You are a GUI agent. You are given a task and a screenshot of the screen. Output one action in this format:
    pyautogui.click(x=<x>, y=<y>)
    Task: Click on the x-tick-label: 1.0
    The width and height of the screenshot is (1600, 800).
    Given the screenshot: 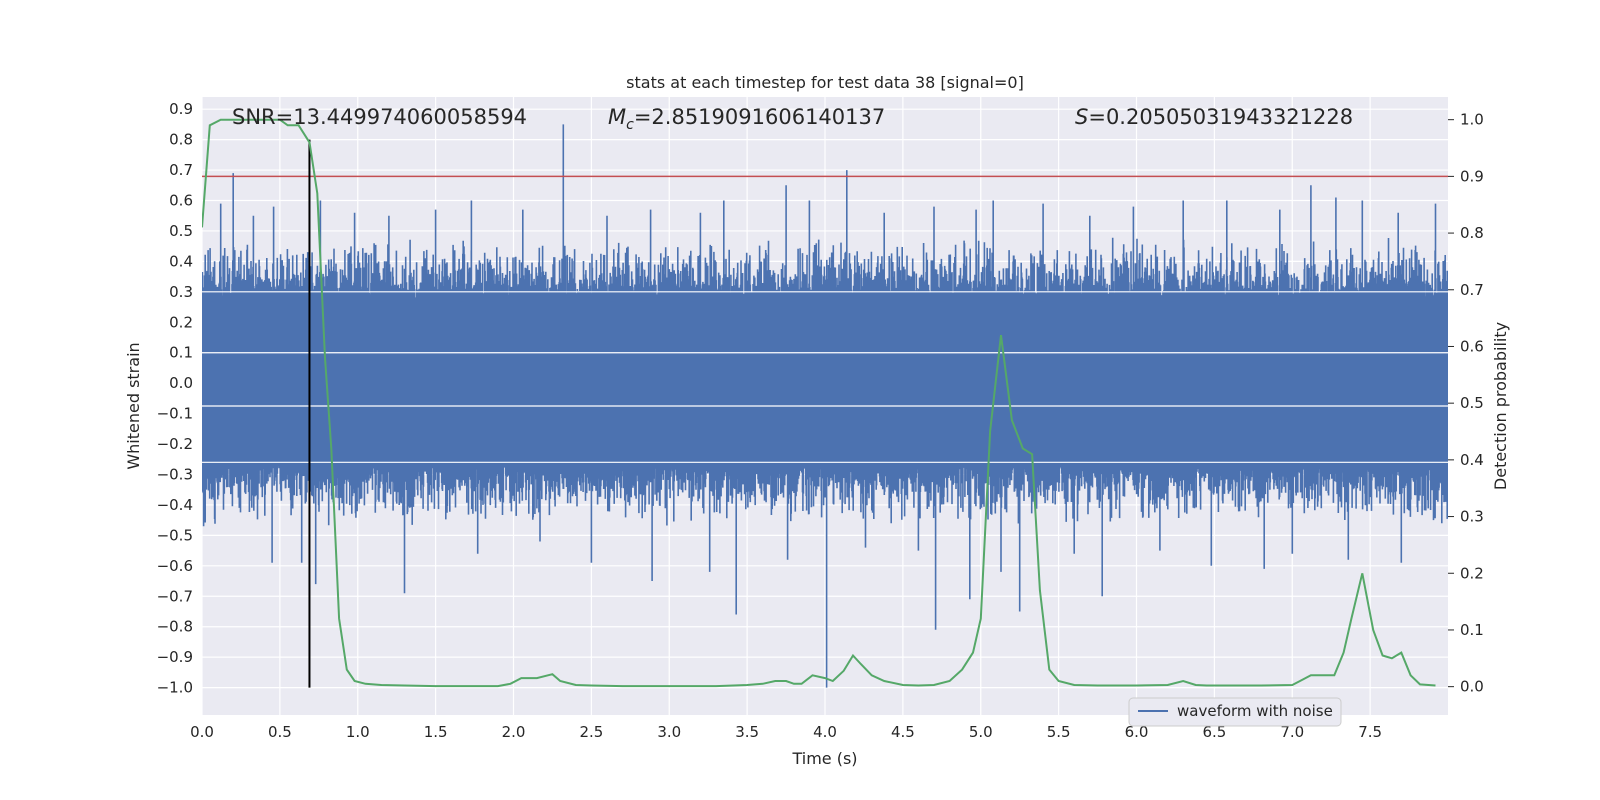 What is the action you would take?
    pyautogui.click(x=358, y=732)
    